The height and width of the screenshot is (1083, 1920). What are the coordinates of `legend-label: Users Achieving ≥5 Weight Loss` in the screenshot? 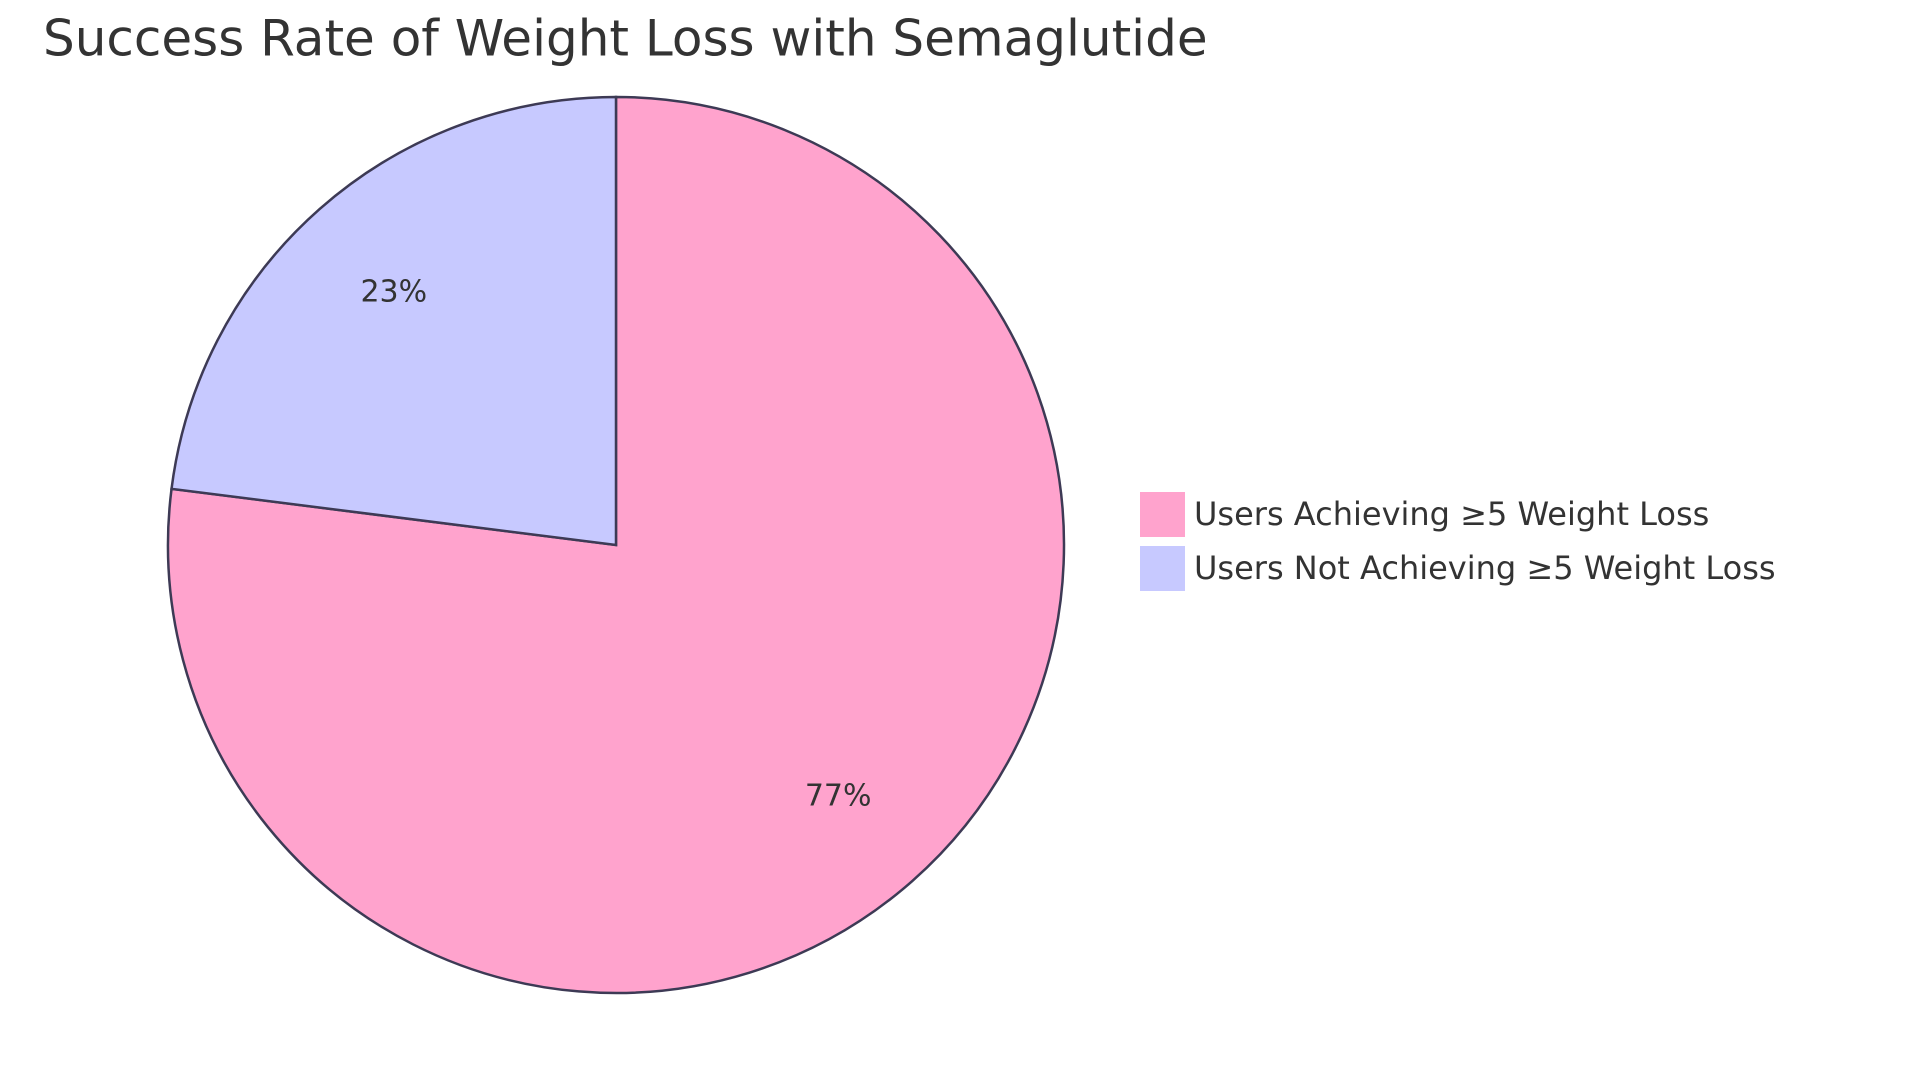 It's located at (1451, 514).